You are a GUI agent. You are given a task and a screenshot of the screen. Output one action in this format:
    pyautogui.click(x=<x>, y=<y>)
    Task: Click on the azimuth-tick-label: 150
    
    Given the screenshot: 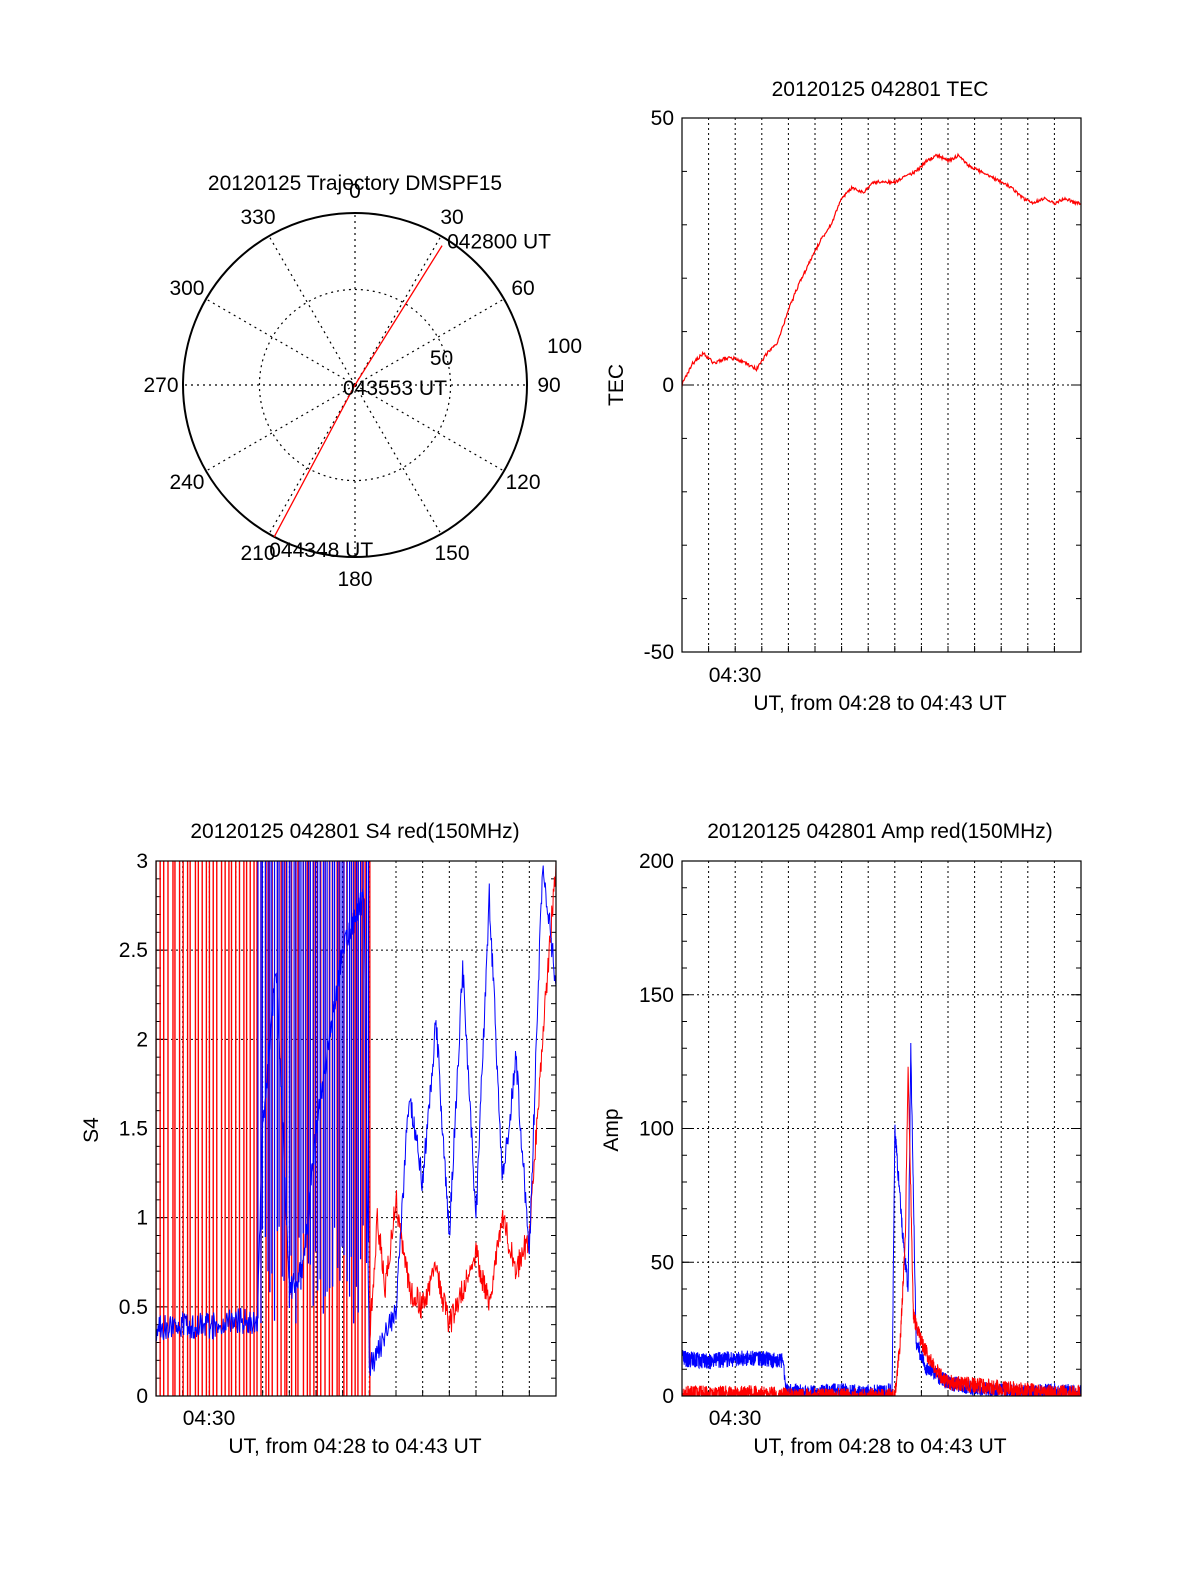 What is the action you would take?
    pyautogui.click(x=451, y=553)
    